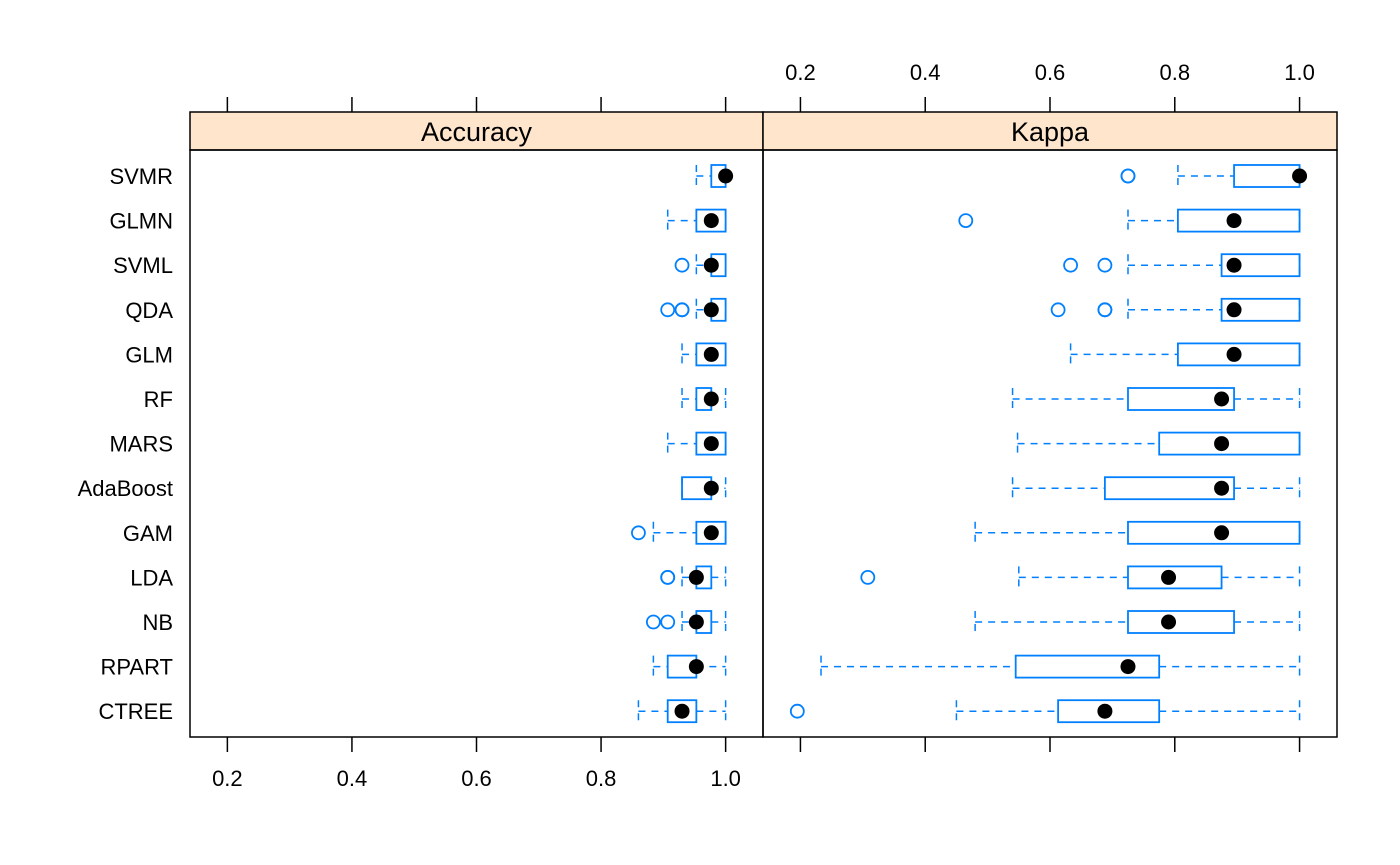  I want to click on box-accuracy-lda, so click(693, 577).